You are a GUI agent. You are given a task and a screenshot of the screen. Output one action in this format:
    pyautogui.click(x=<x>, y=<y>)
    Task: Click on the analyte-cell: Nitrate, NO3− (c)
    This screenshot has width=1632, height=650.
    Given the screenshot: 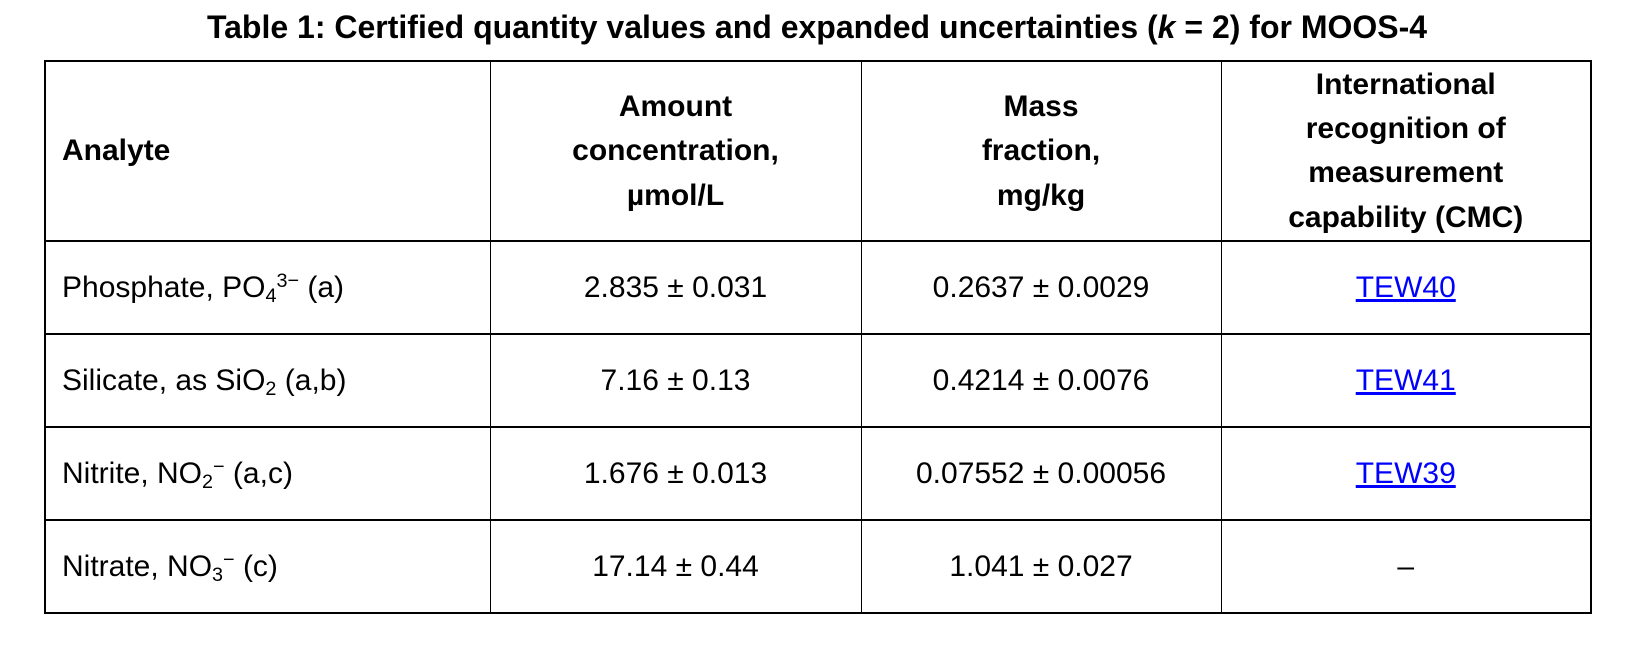 What is the action you would take?
    pyautogui.click(x=267, y=567)
    